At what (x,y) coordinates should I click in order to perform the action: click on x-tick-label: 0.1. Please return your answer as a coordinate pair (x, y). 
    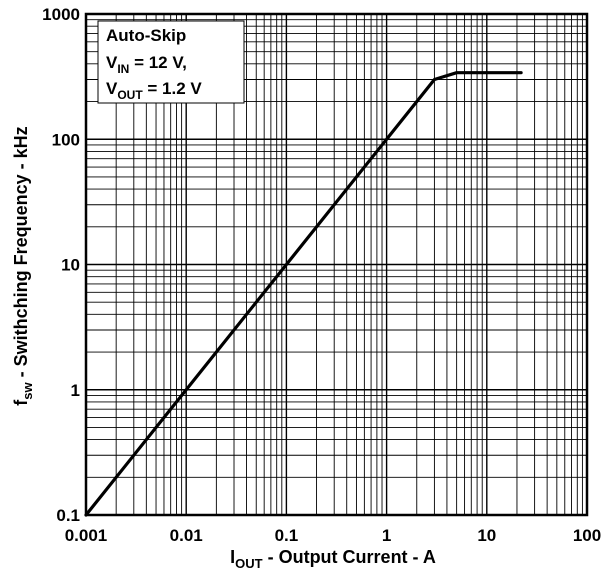
    Looking at the image, I should click on (287, 535).